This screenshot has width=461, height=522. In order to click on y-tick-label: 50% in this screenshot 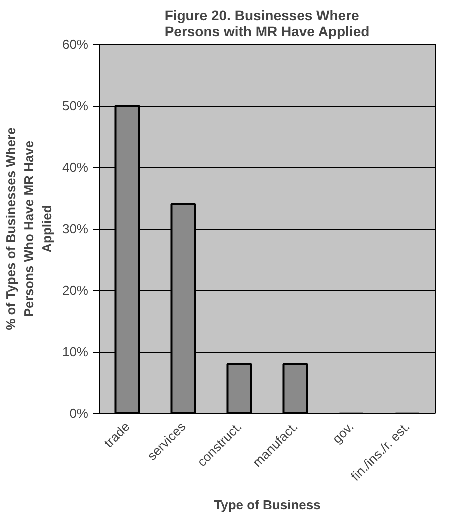, I will do `click(75, 106)`.